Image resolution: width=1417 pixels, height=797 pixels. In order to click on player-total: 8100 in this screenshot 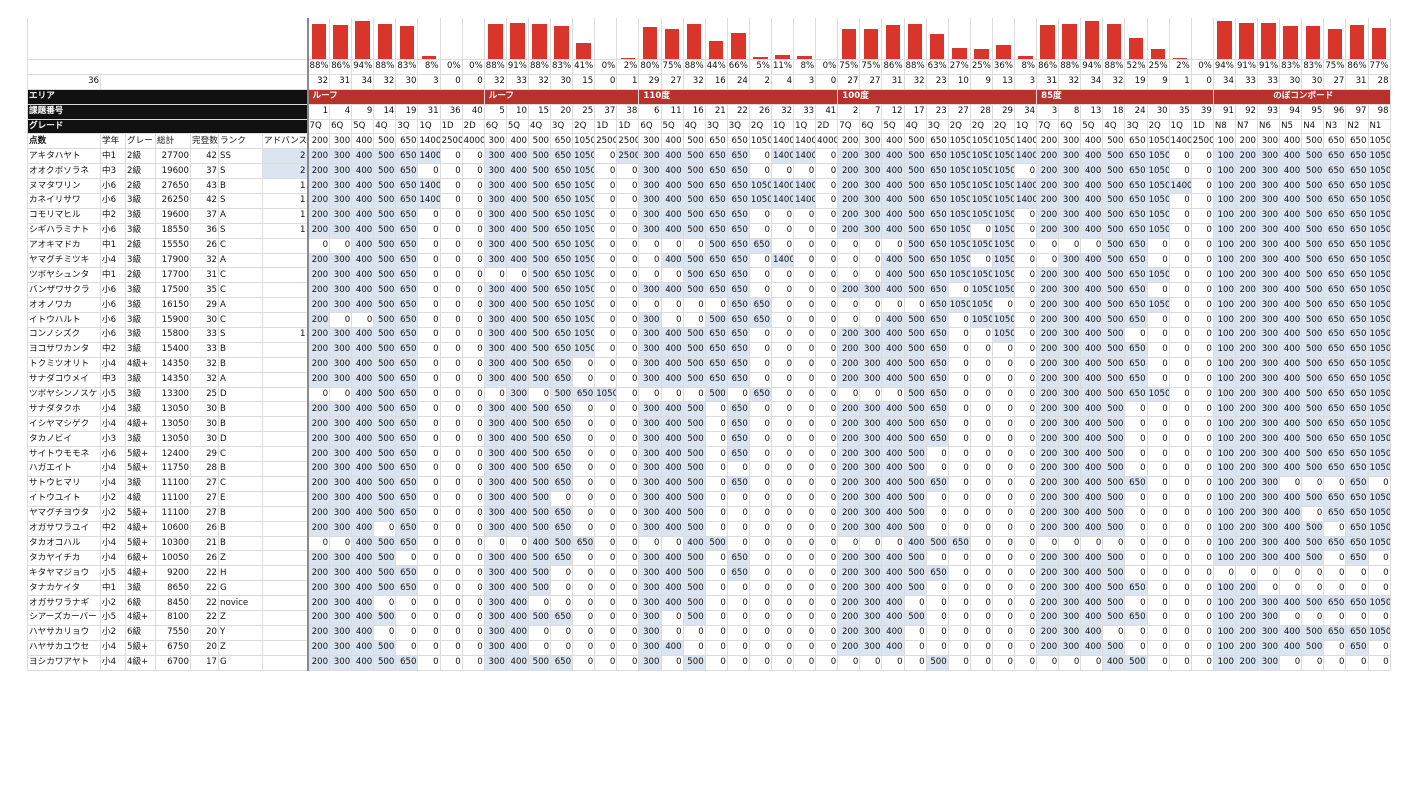, I will do `click(173, 617)`.